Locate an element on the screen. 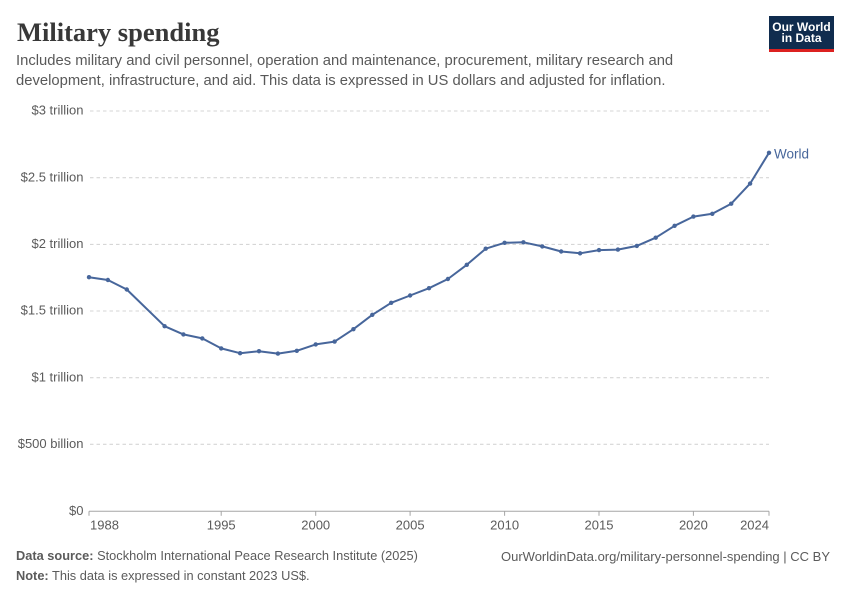 The width and height of the screenshot is (850, 600). svg-text: World is located at coordinates (791, 154).